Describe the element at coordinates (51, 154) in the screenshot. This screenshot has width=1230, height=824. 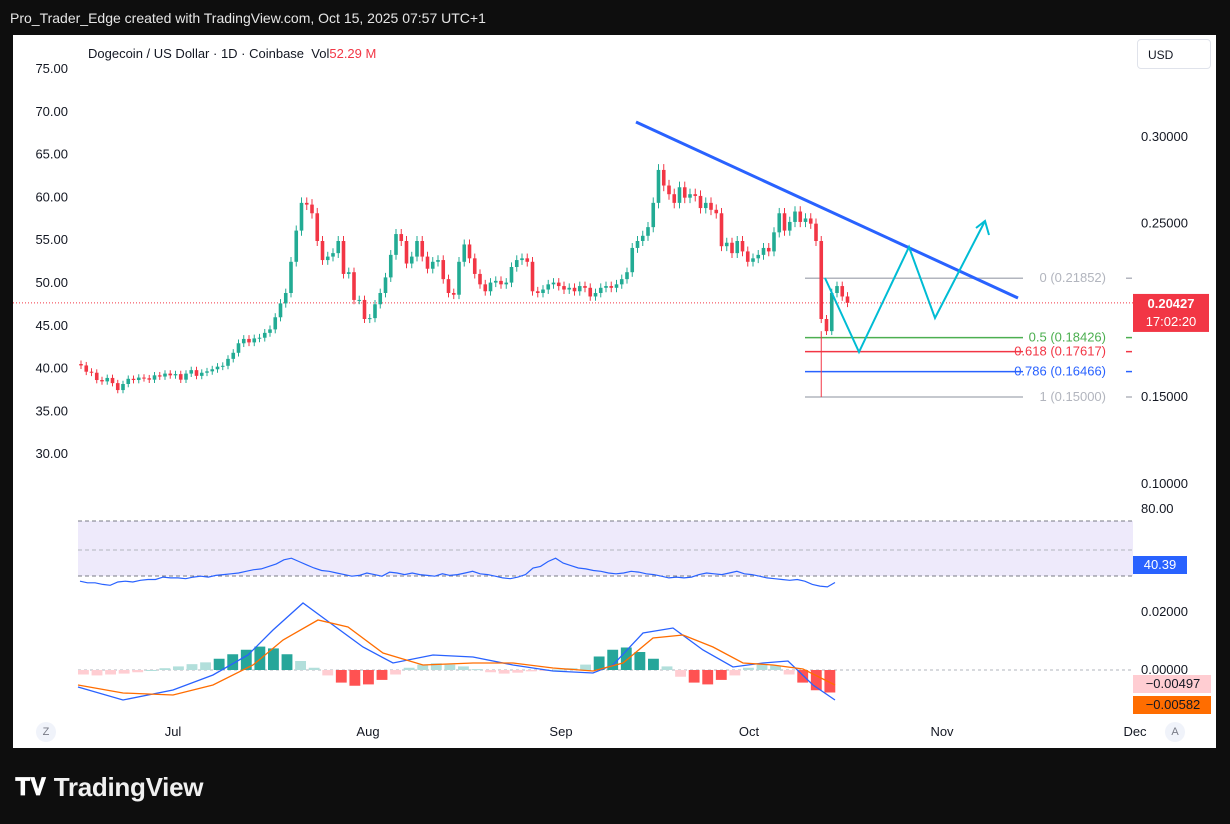
I see `left-axis-tick: 65.00` at that location.